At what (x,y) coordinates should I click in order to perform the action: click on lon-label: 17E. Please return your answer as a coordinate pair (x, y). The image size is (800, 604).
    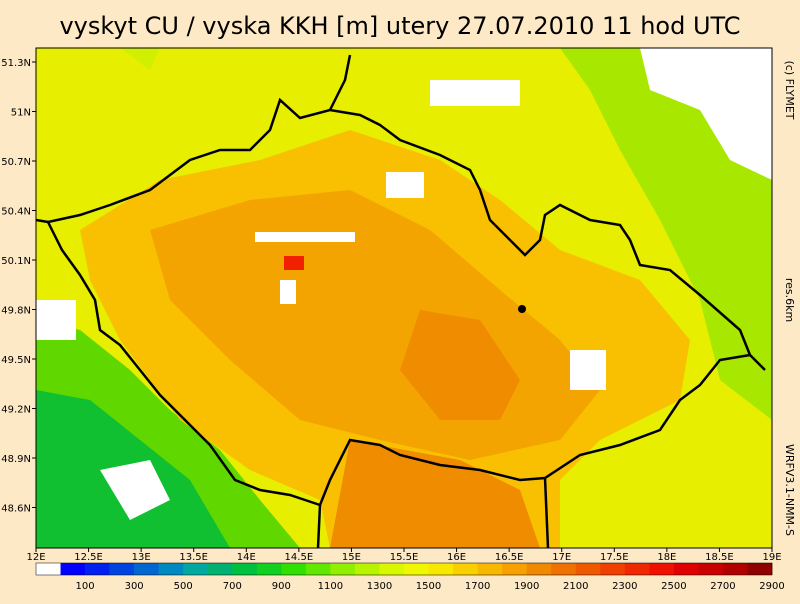
    Looking at the image, I should click on (561, 557).